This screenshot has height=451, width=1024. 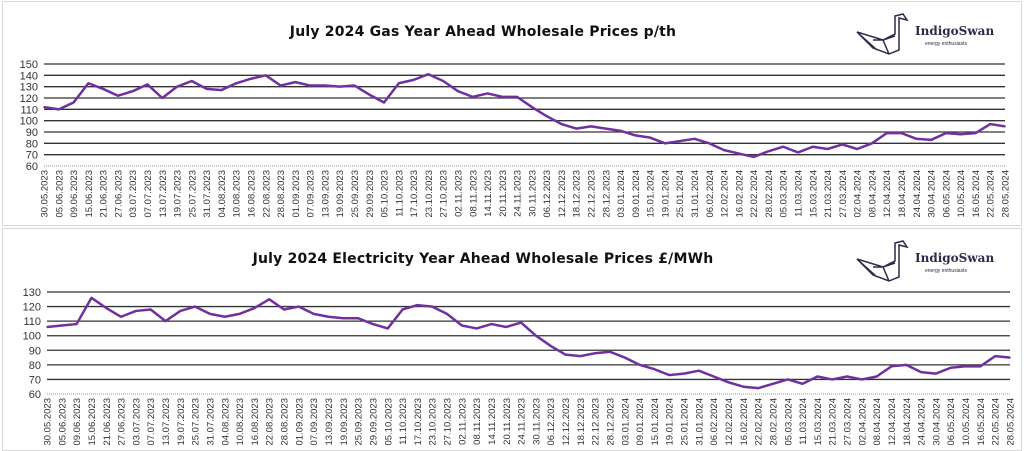 What do you see at coordinates (551, 422) in the screenshot?
I see `x-tick-label: 06.12.2023` at bounding box center [551, 422].